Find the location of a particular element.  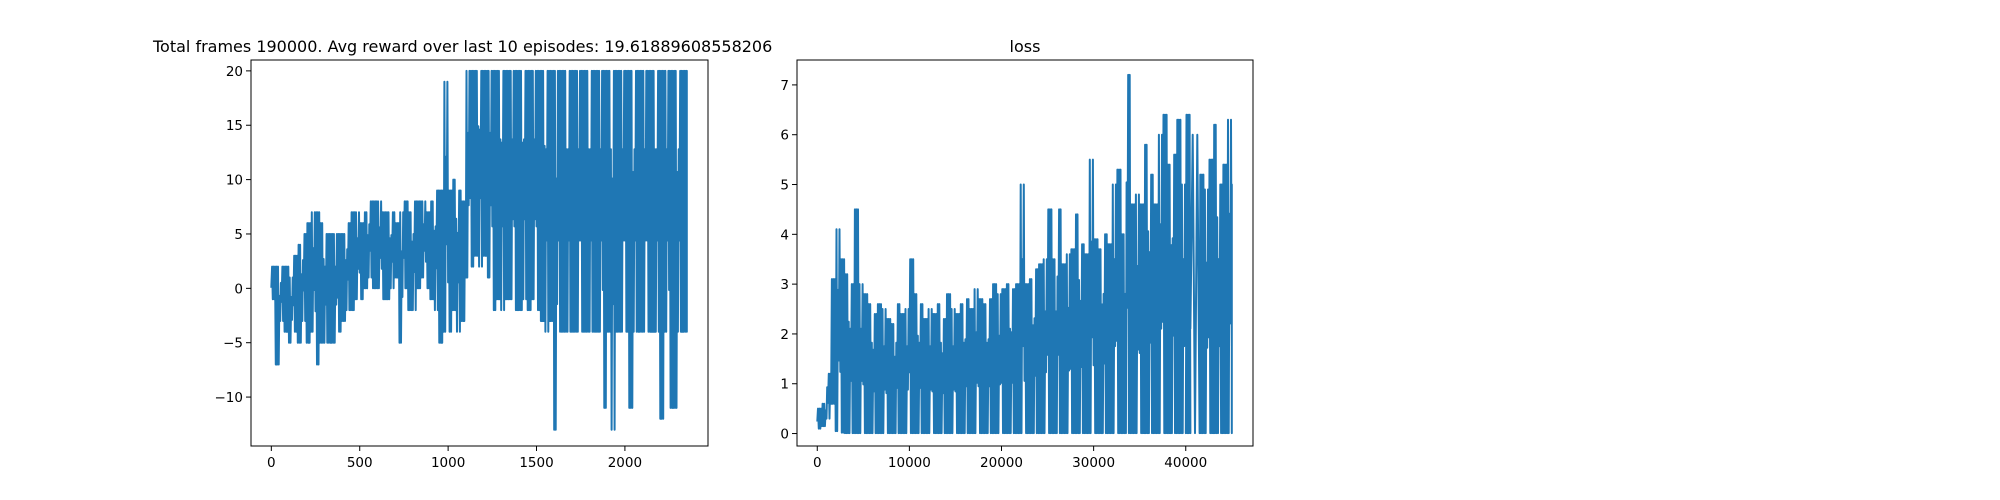

reward-y-tick-label: 20 is located at coordinates (234, 72).